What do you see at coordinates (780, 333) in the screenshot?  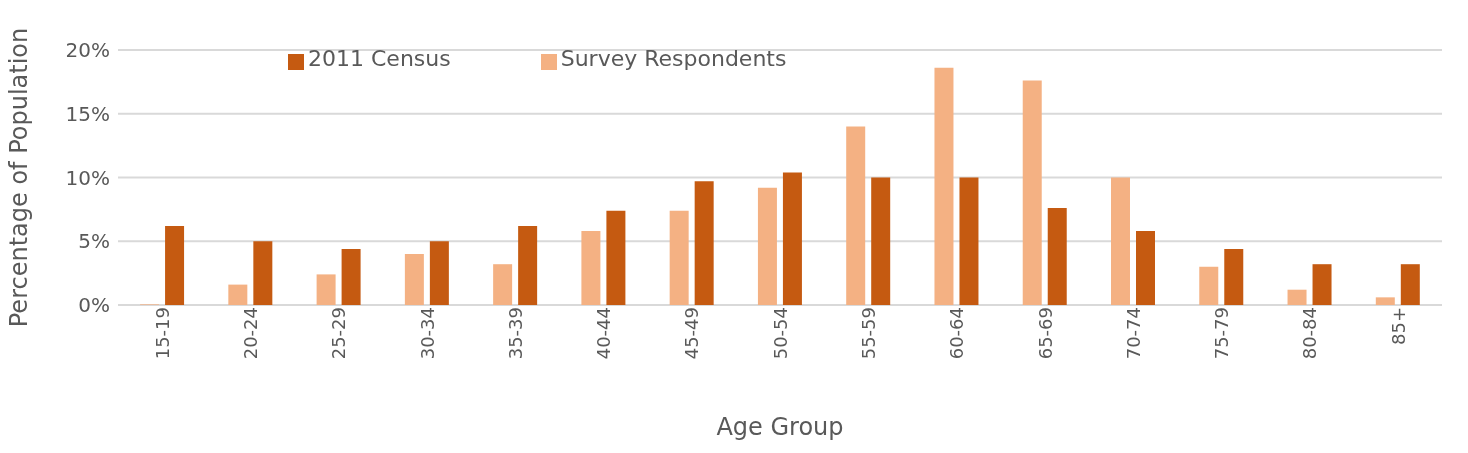 I see `x-tick-label: 50-54` at bounding box center [780, 333].